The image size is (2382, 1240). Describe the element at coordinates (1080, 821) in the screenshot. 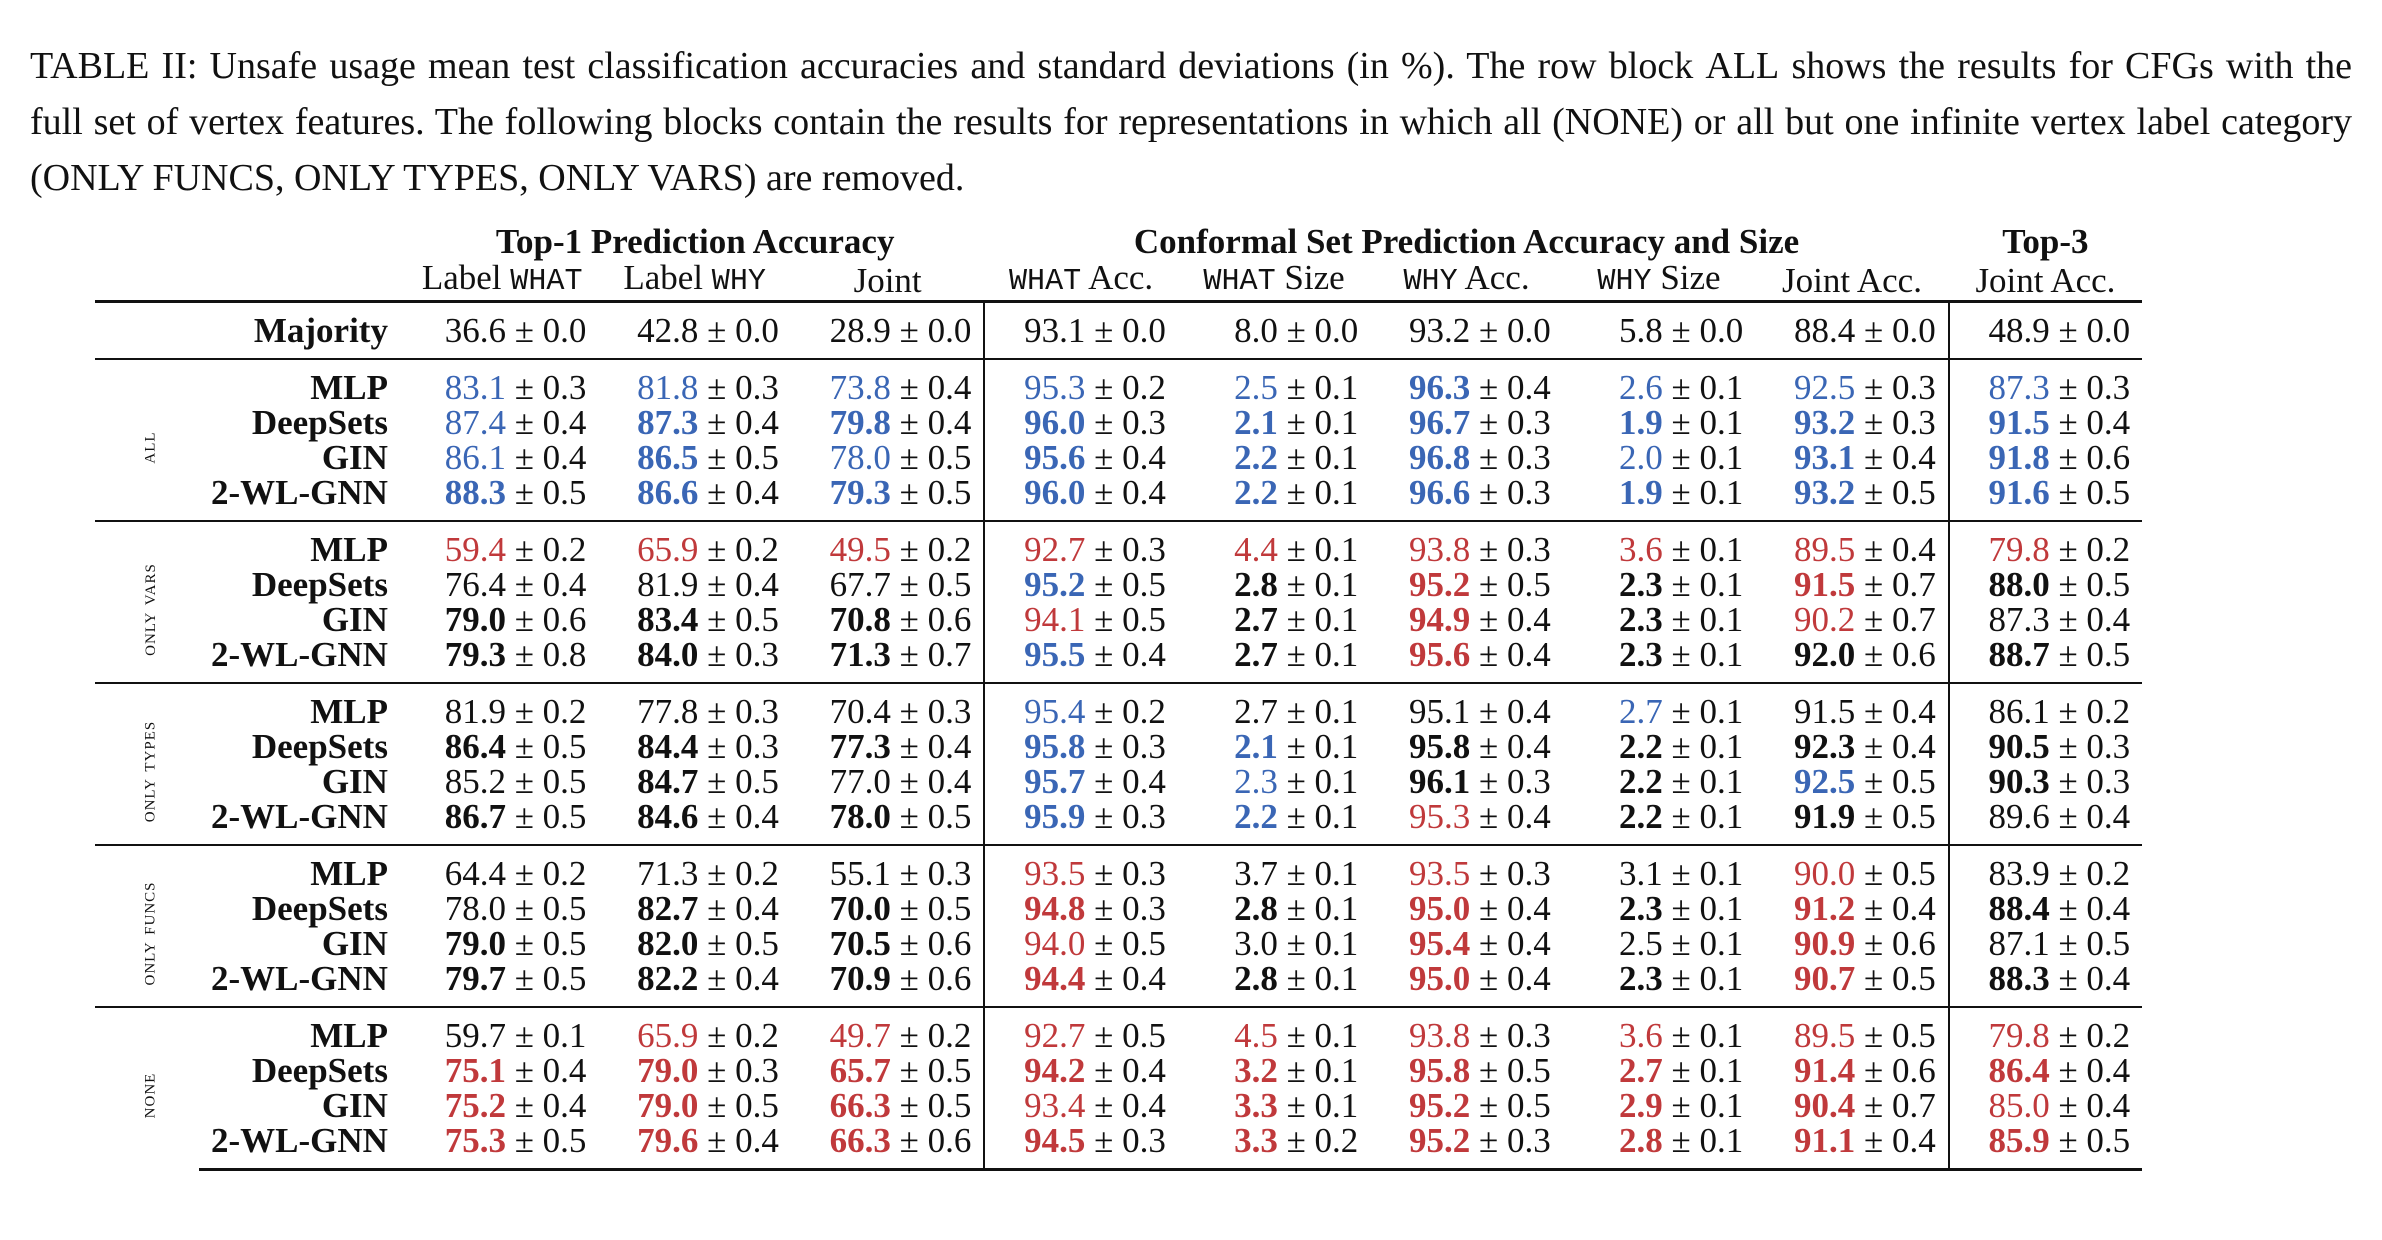

I see `table-cell: 95.9 ± 0.3` at that location.